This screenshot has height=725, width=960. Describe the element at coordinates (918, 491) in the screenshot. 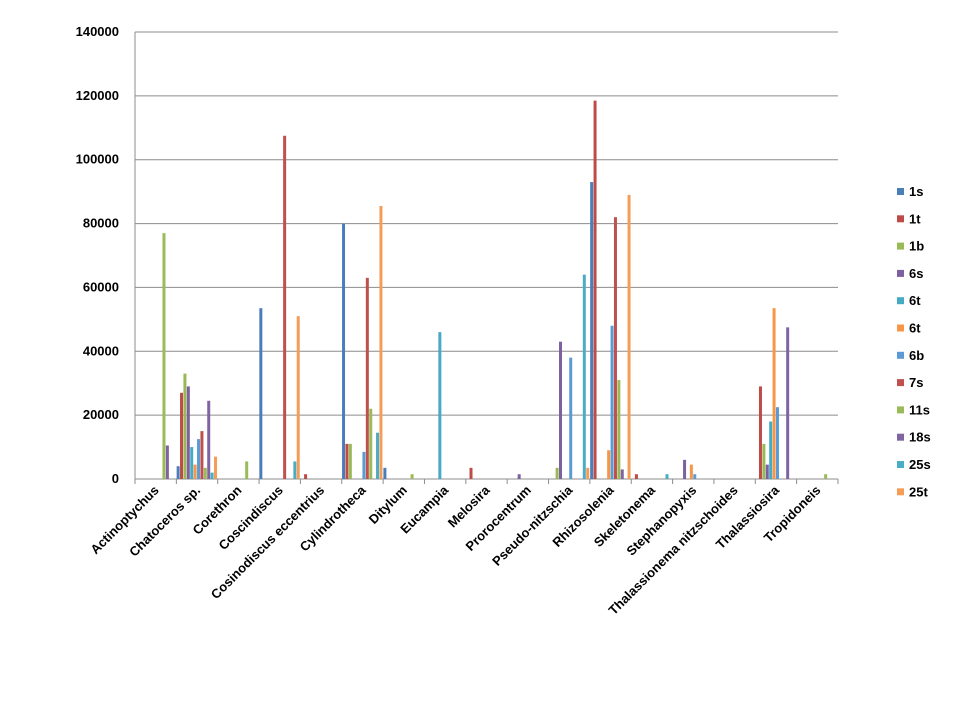

I see `legend-label: 25t` at that location.